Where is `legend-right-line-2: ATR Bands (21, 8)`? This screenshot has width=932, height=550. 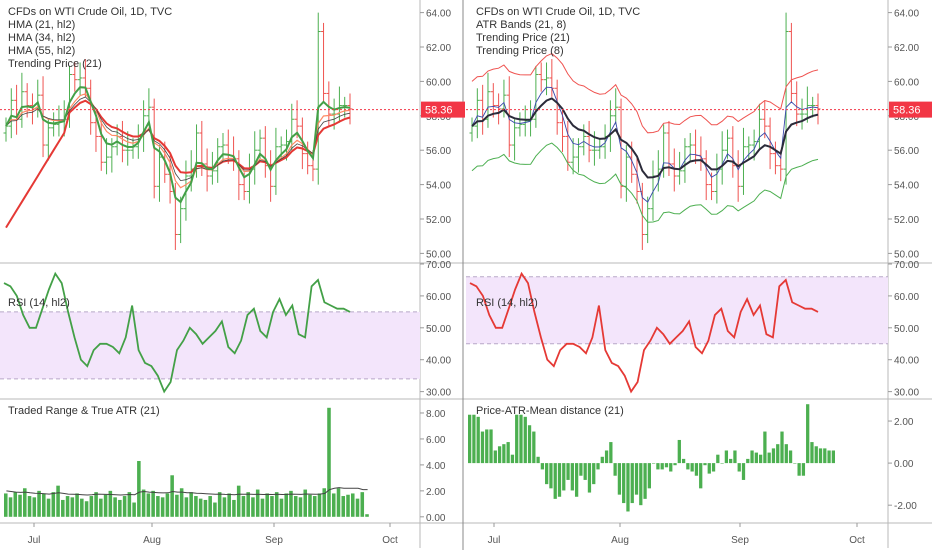 legend-right-line-2: ATR Bands (21, 8) is located at coordinates (521, 25).